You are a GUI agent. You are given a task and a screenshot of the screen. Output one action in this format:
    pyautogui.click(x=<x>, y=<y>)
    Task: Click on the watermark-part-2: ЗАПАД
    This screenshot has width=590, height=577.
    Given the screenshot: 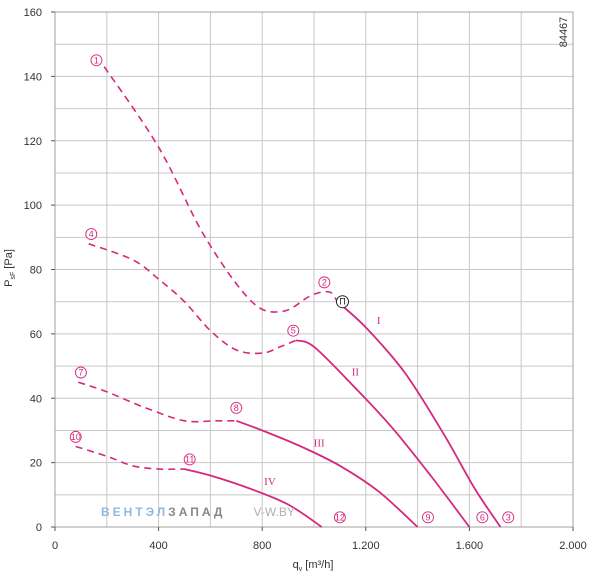 What is the action you would take?
    pyautogui.click(x=196, y=512)
    